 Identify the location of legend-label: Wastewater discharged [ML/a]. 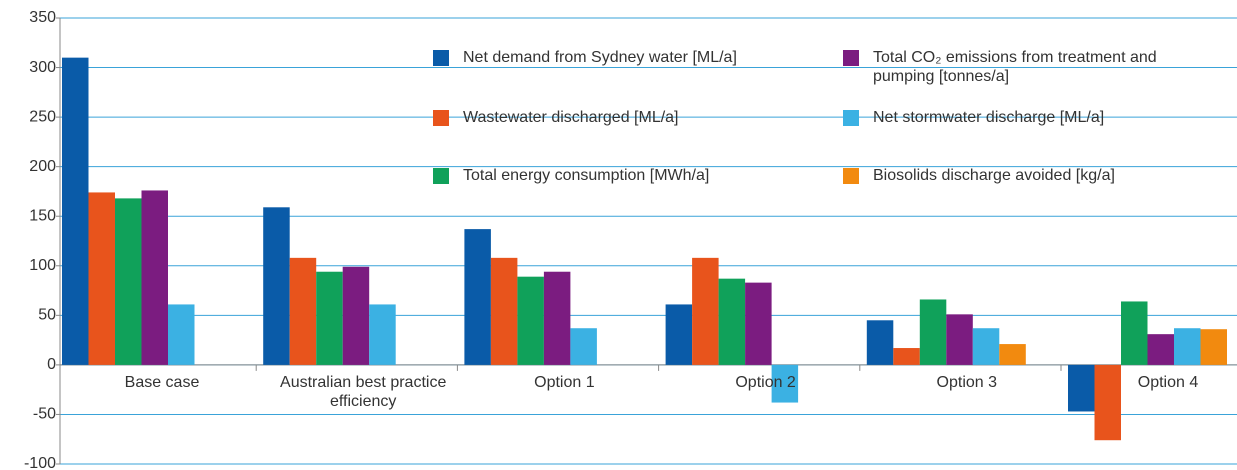
(571, 117).